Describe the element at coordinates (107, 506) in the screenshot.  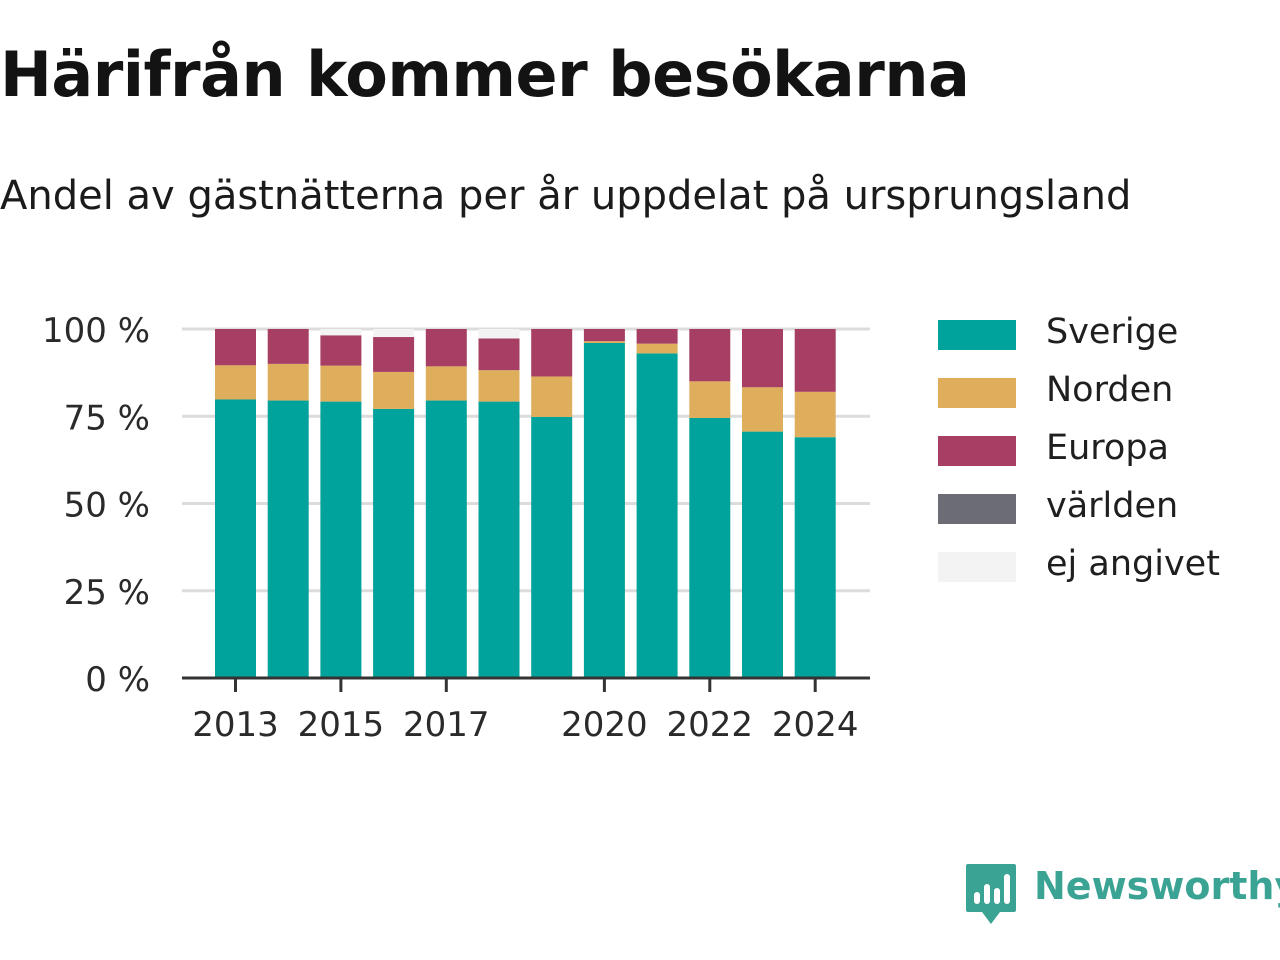
I see `y-tick-label: 50 %` at that location.